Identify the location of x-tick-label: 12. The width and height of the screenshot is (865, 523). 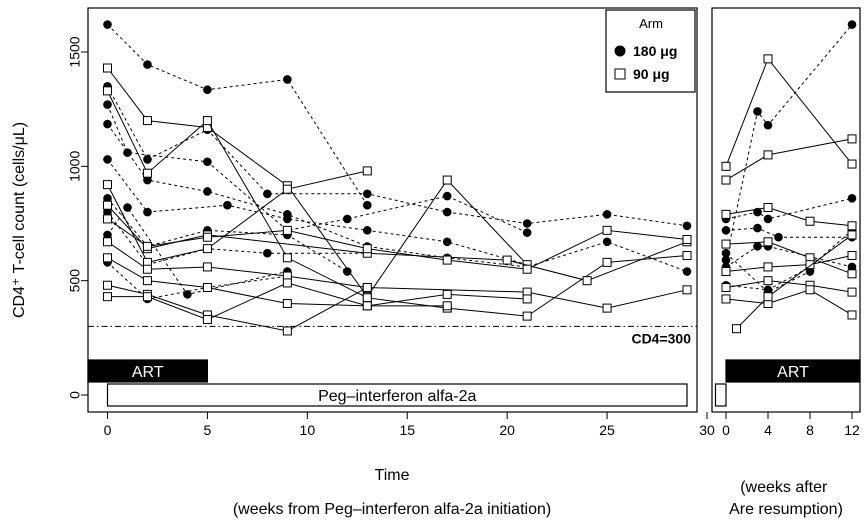
(852, 430).